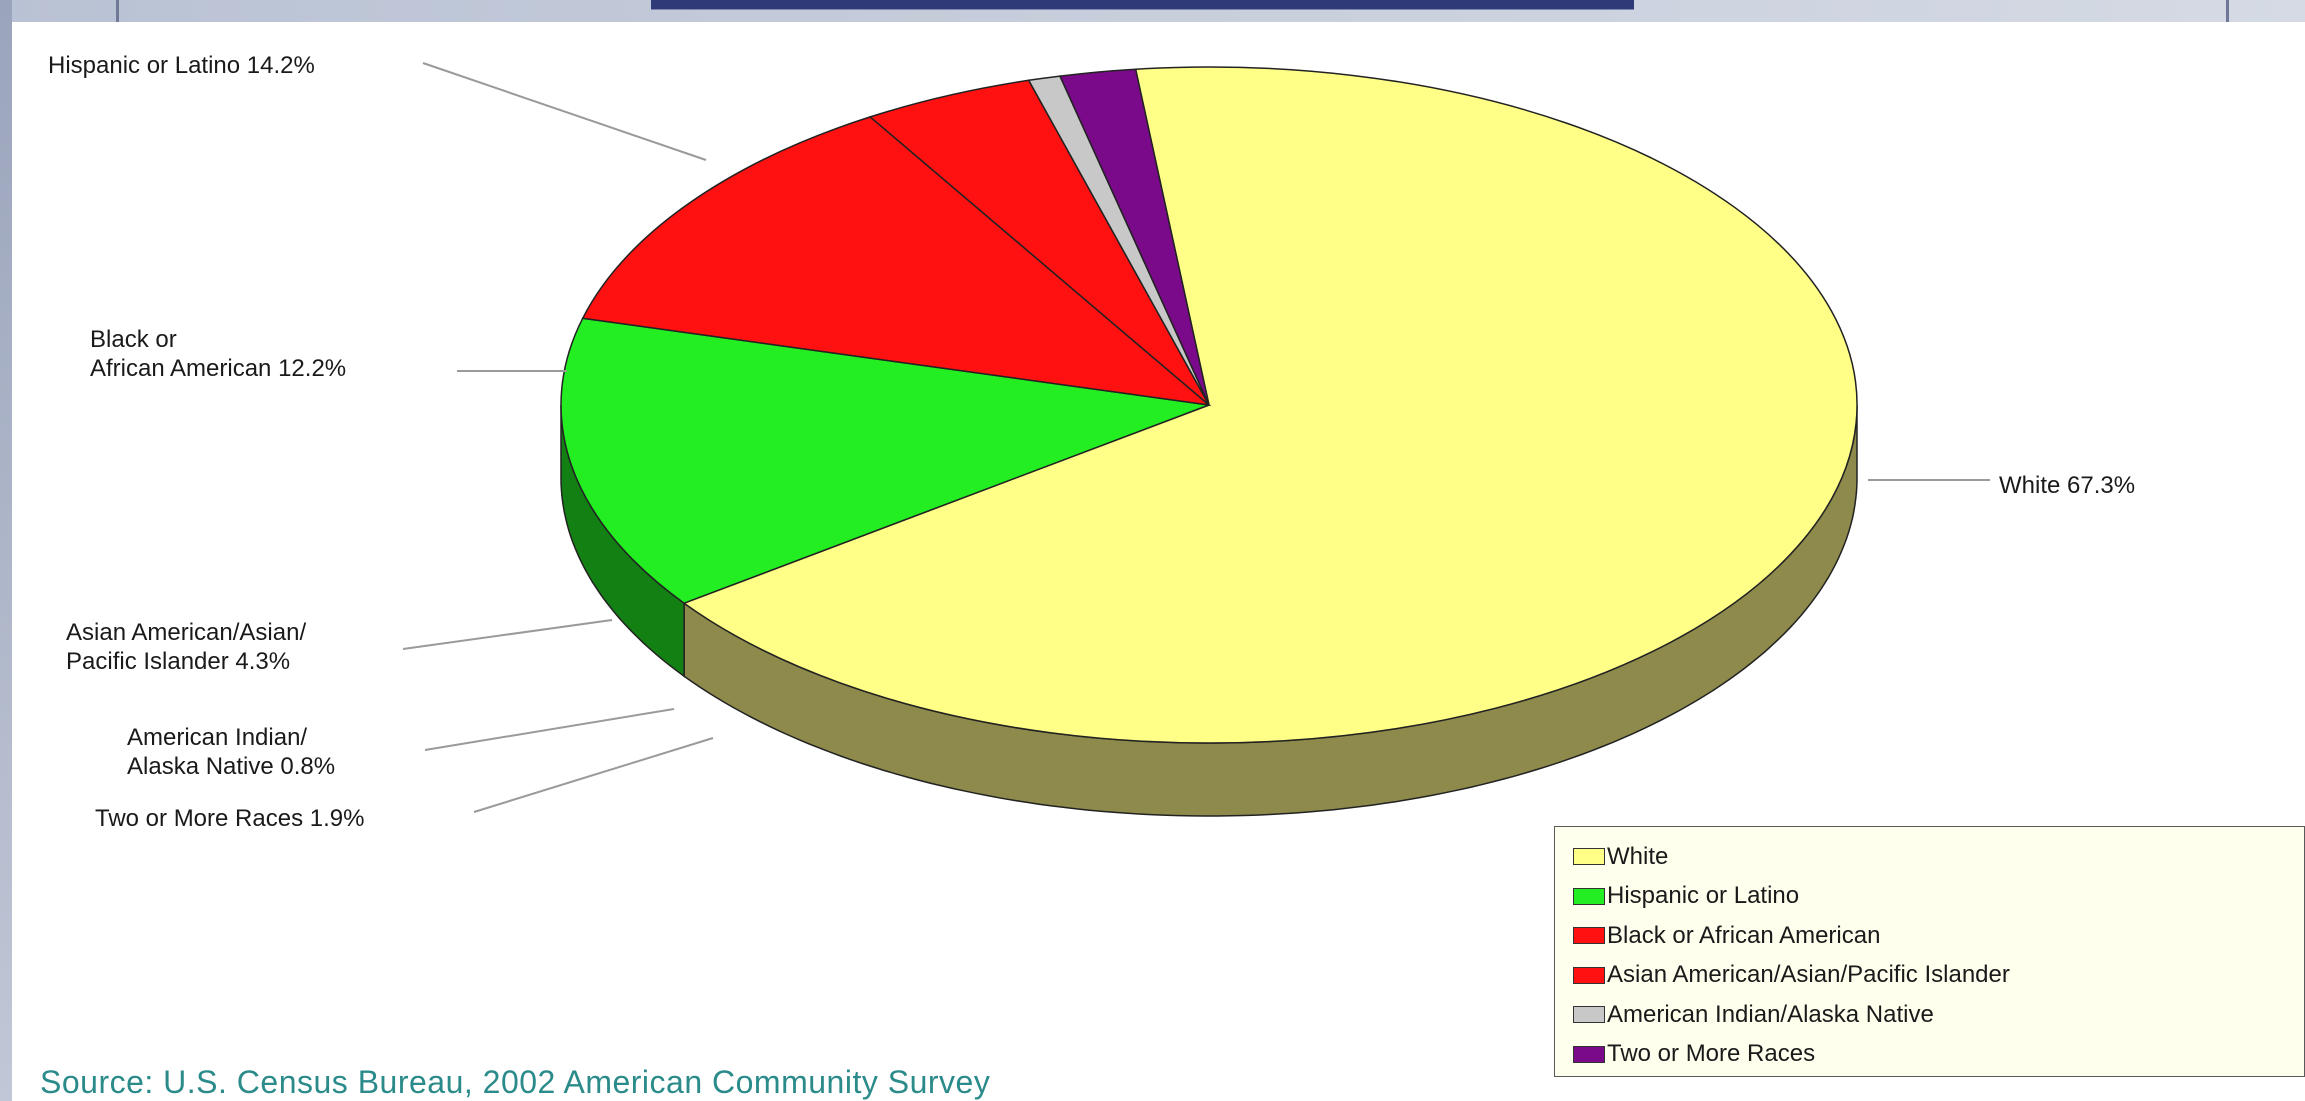 This screenshot has height=1101, width=2305. Describe the element at coordinates (181, 65) in the screenshot. I see `callout-label: Hispanic or Latino 14.2%` at that location.